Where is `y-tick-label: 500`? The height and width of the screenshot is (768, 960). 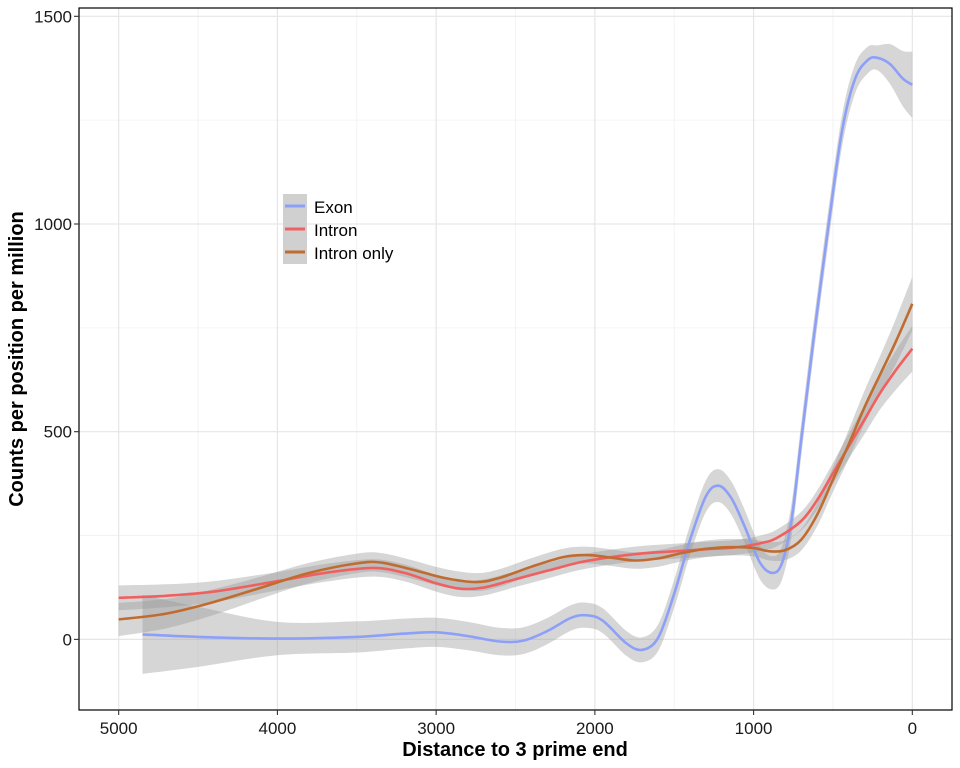
y-tick-label: 500 is located at coordinates (58, 432).